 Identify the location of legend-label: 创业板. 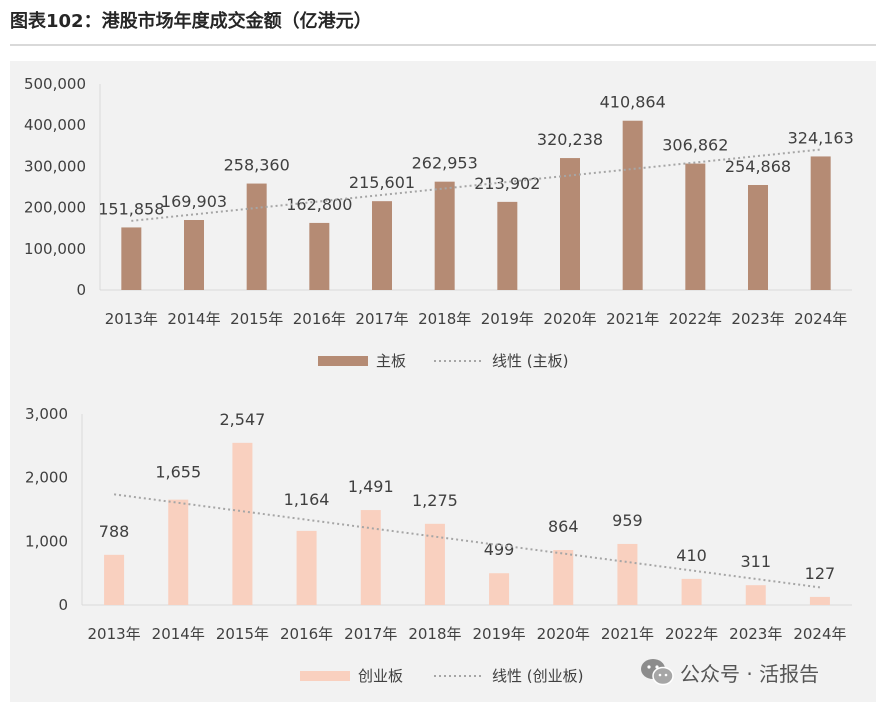
(380, 676).